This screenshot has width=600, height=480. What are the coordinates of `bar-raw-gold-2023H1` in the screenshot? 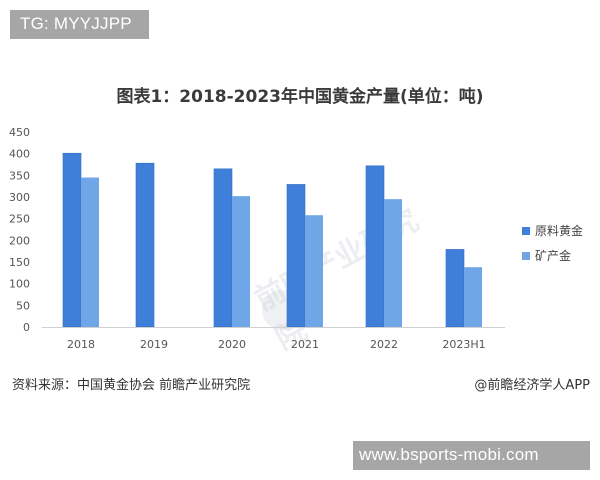 It's located at (455, 288).